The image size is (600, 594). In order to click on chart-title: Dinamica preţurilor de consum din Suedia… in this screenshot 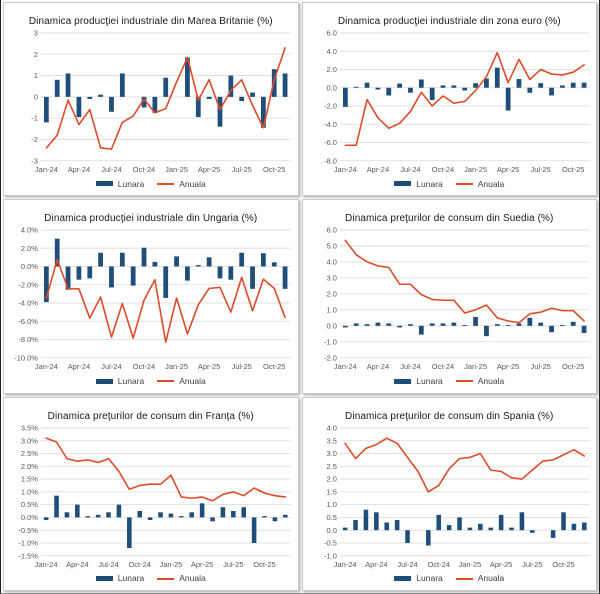, I will do `click(449, 219)`.